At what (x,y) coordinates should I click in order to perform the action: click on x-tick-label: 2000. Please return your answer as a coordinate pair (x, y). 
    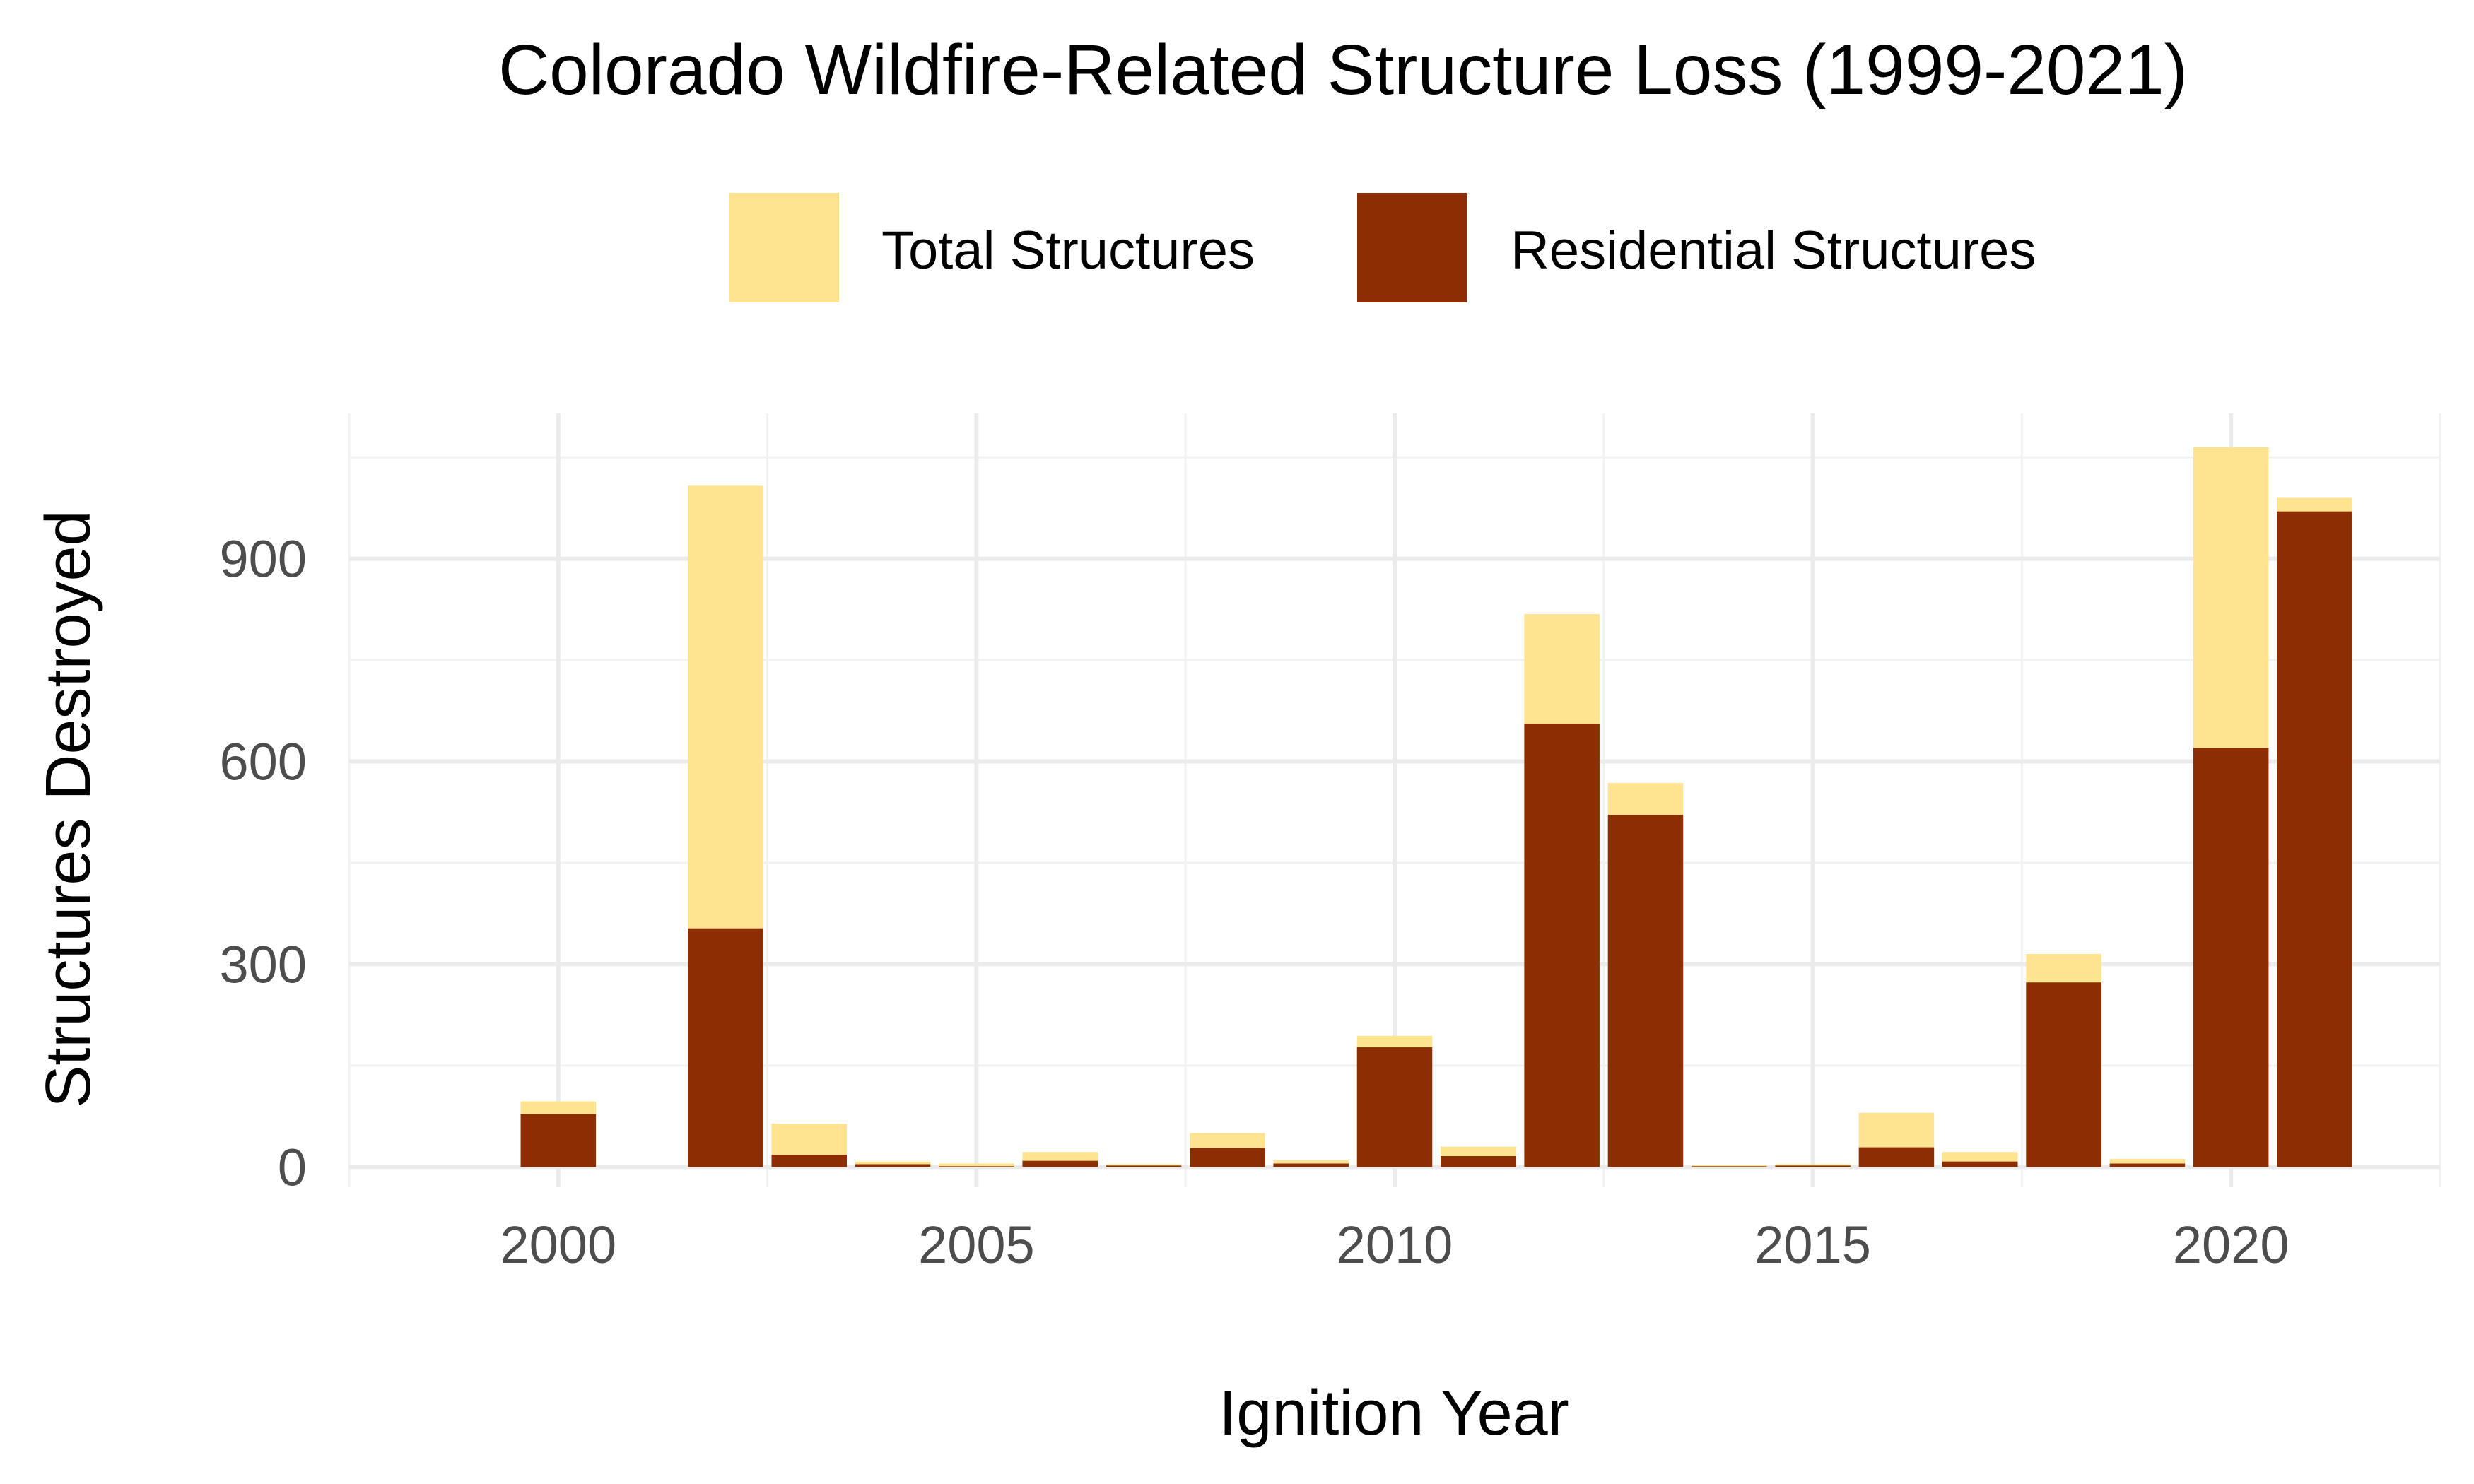
    Looking at the image, I should click on (558, 1244).